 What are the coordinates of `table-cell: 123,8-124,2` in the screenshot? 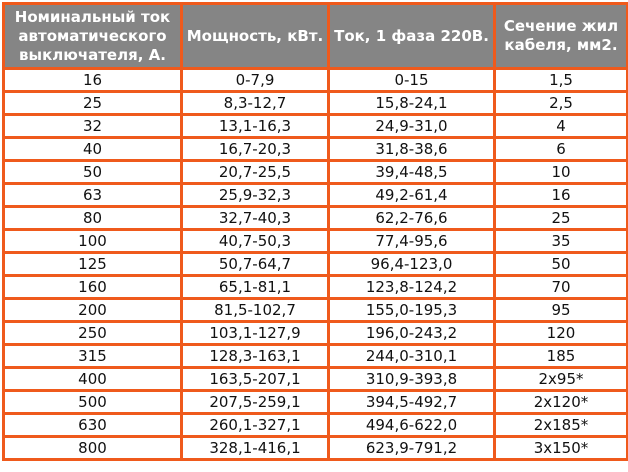 It's located at (411, 287).